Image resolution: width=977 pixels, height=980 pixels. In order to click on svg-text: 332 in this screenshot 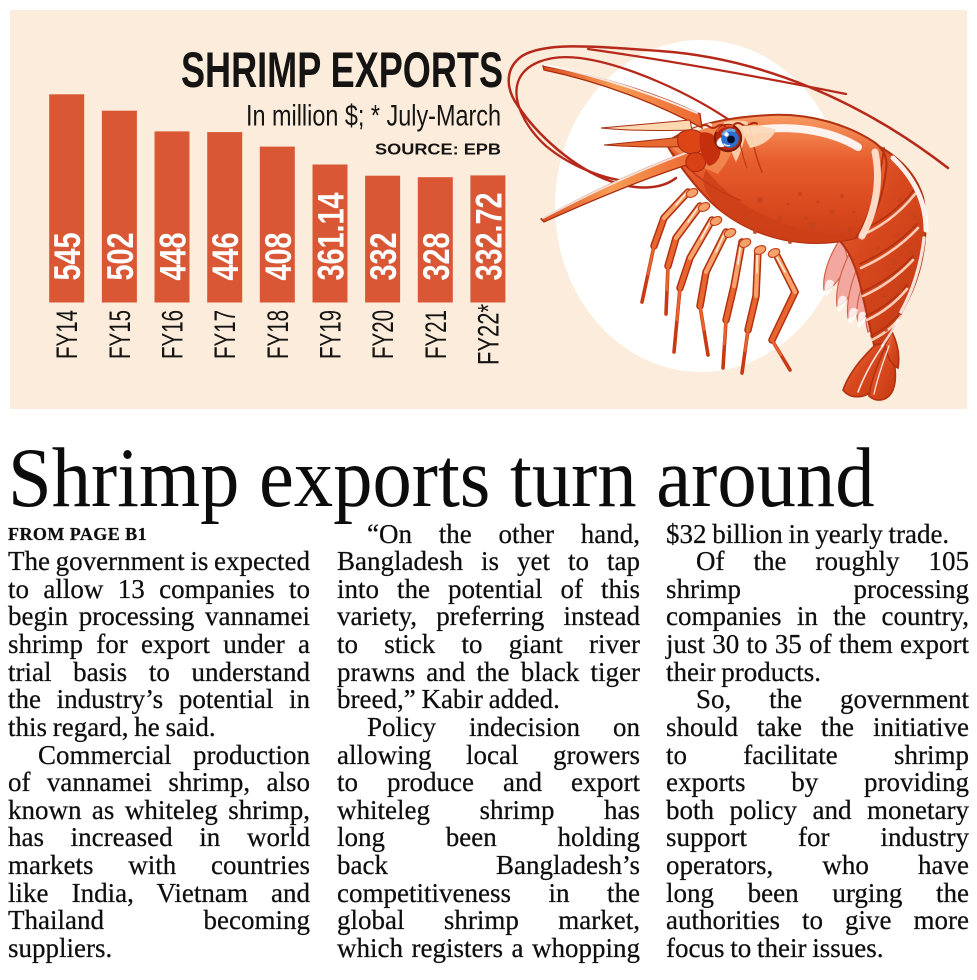, I will do `click(383, 257)`.